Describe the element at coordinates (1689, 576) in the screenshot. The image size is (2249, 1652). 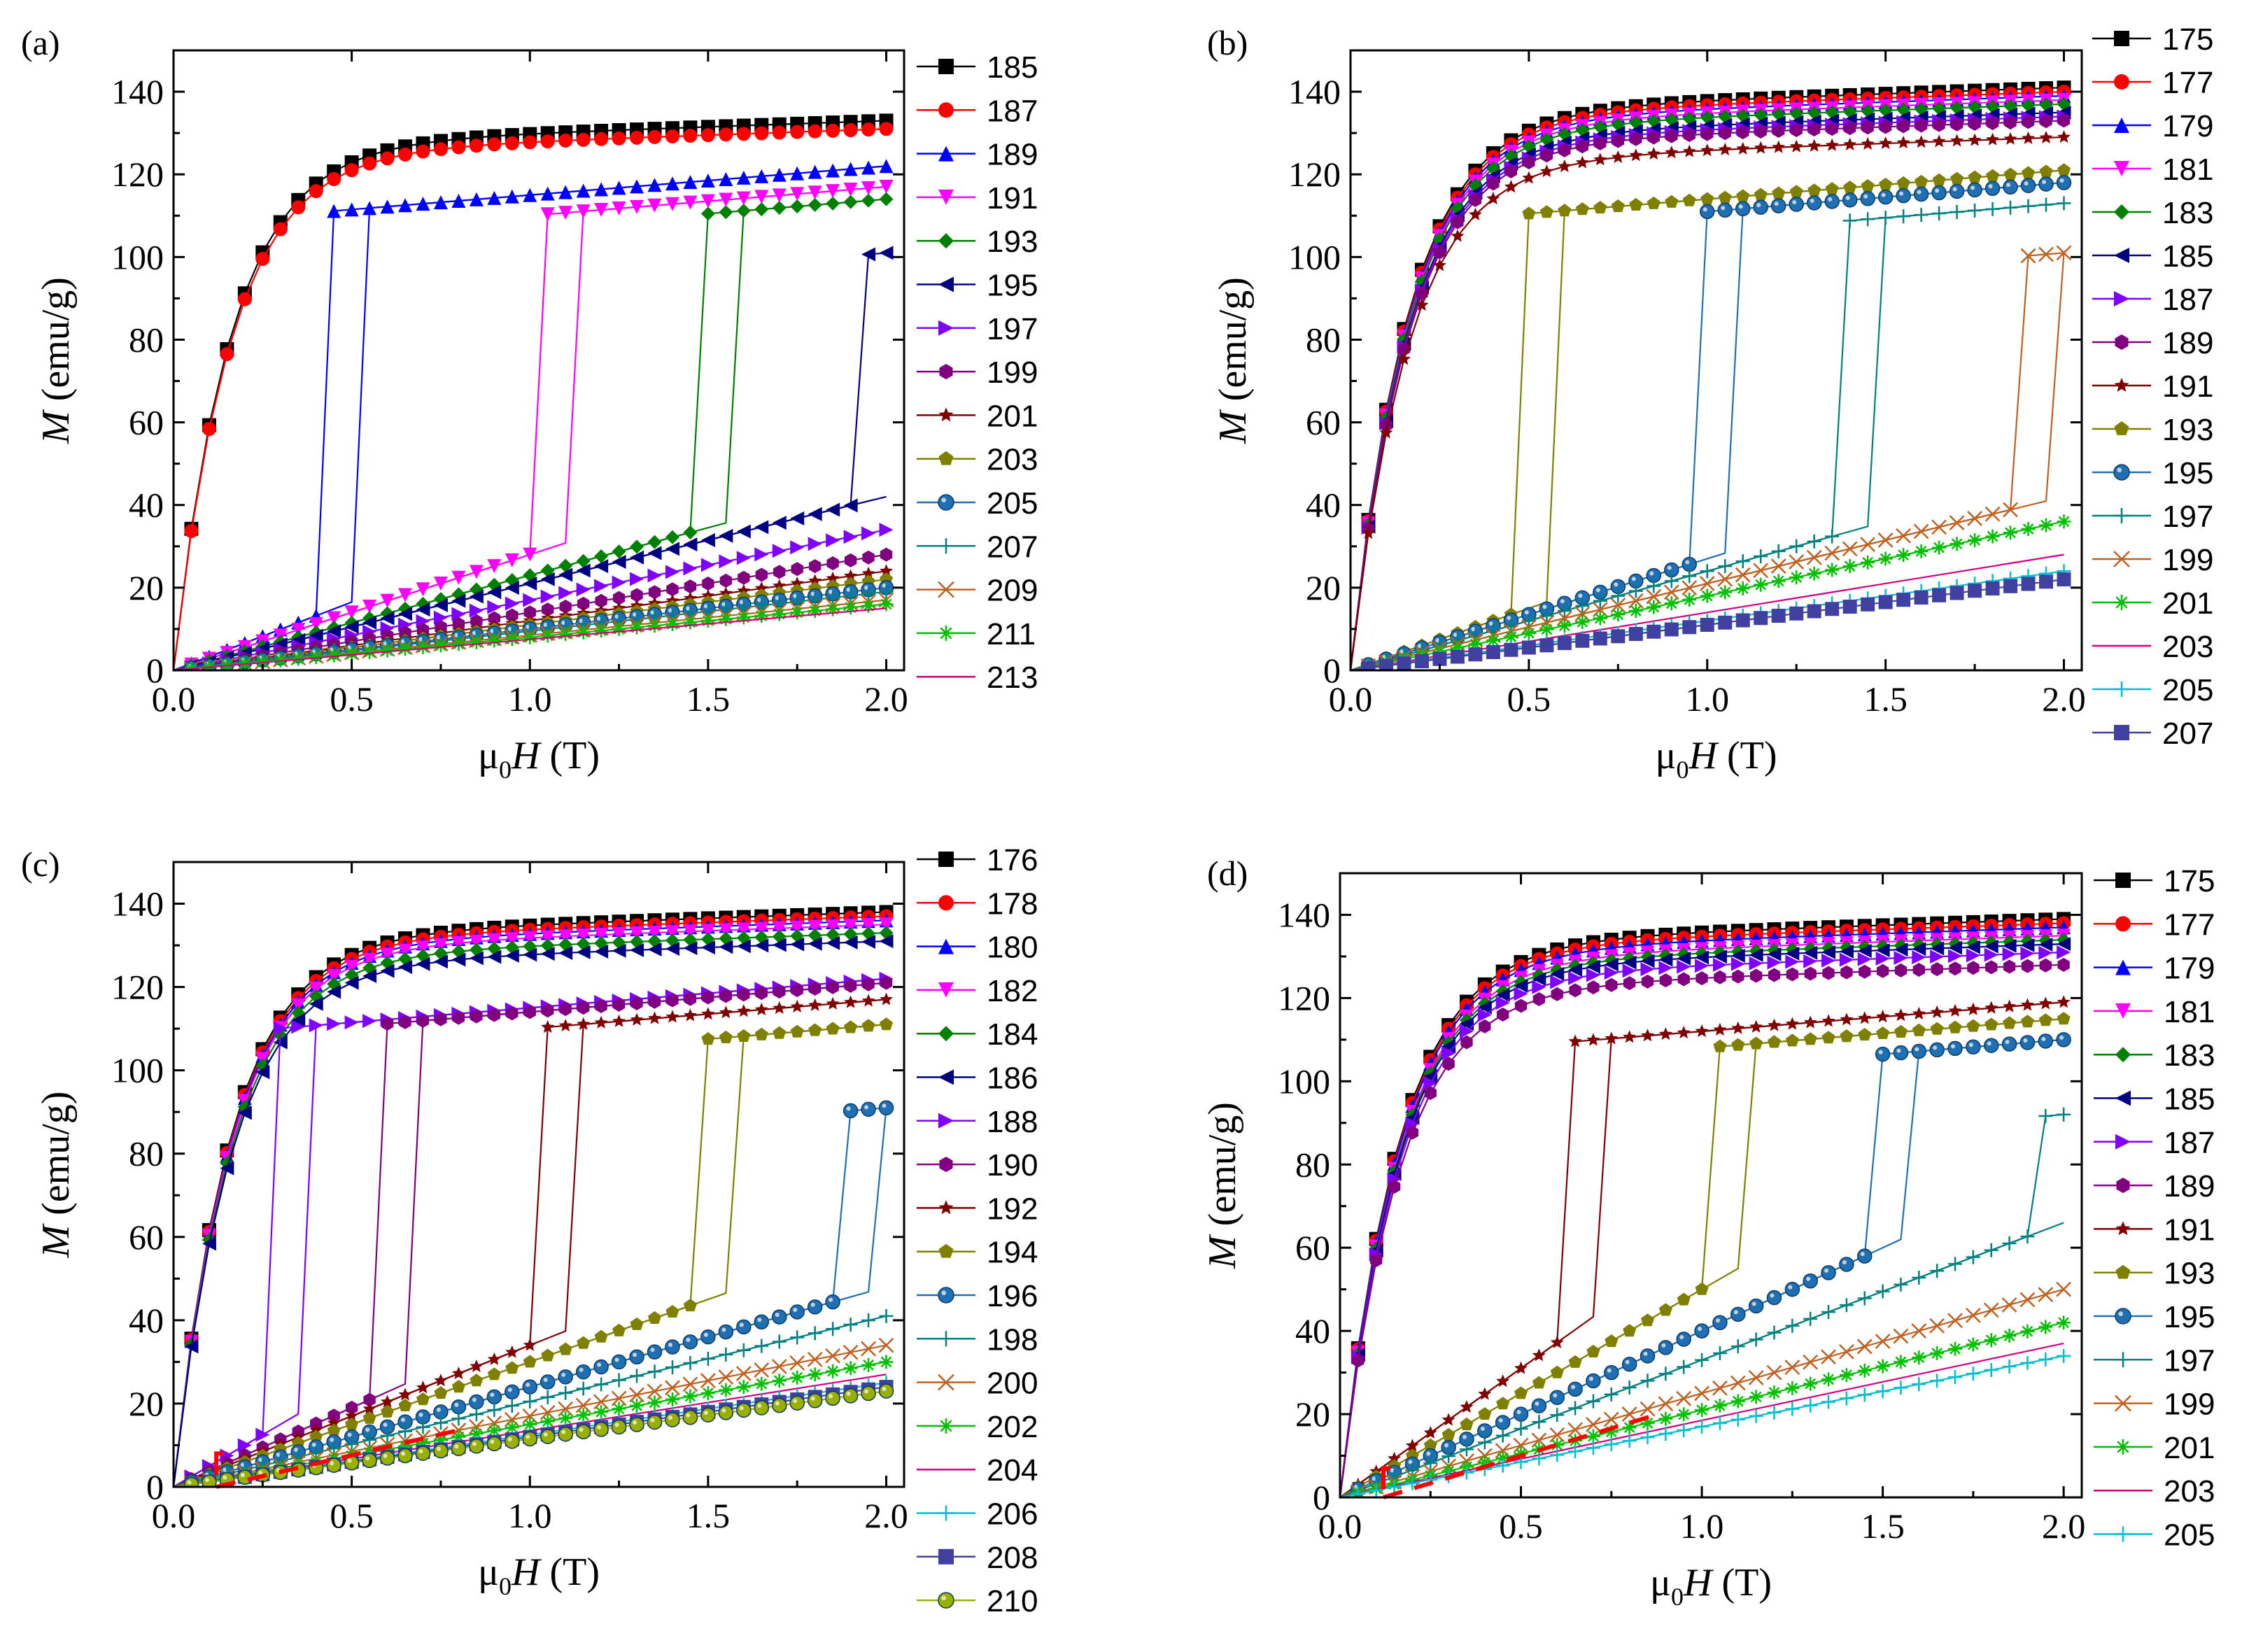
I see `panel-b-series-197-point` at that location.